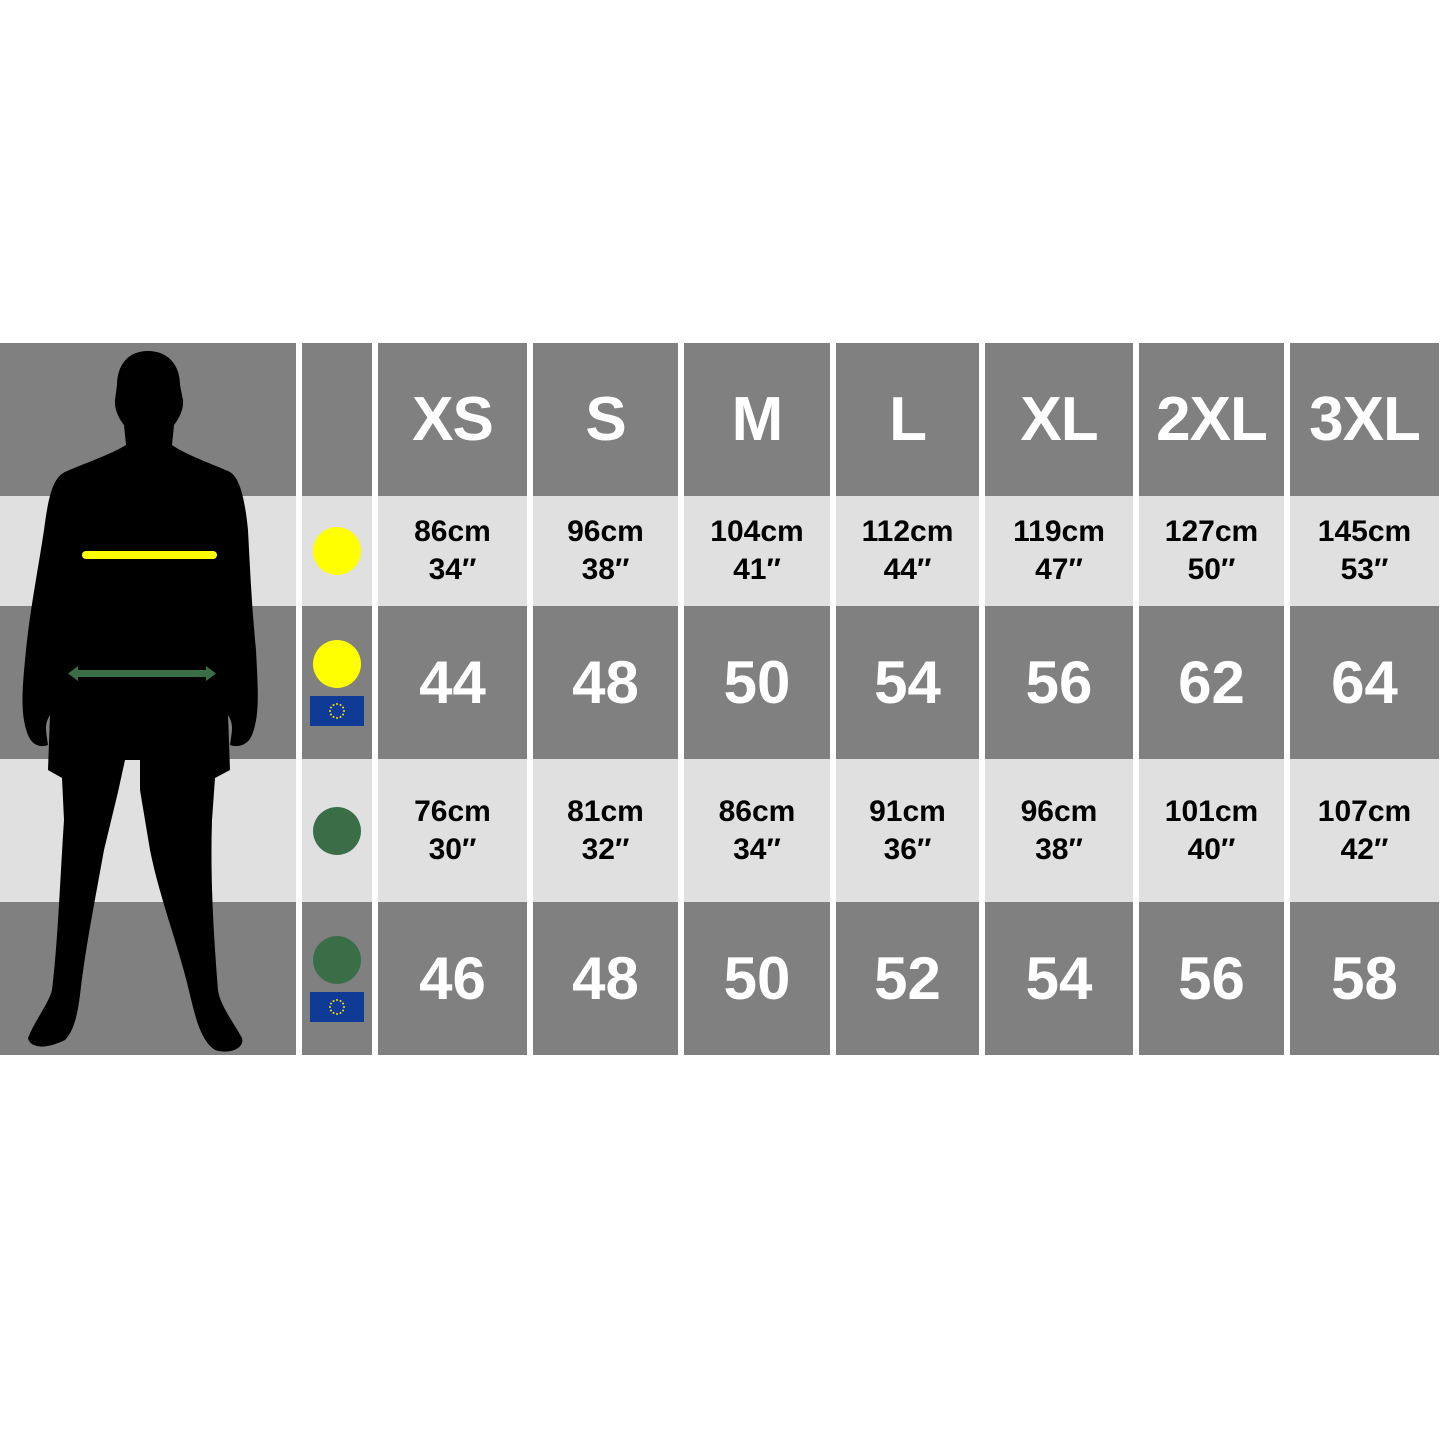 The height and width of the screenshot is (1445, 1445). I want to click on measurement-cm: 107cm, so click(1364, 811).